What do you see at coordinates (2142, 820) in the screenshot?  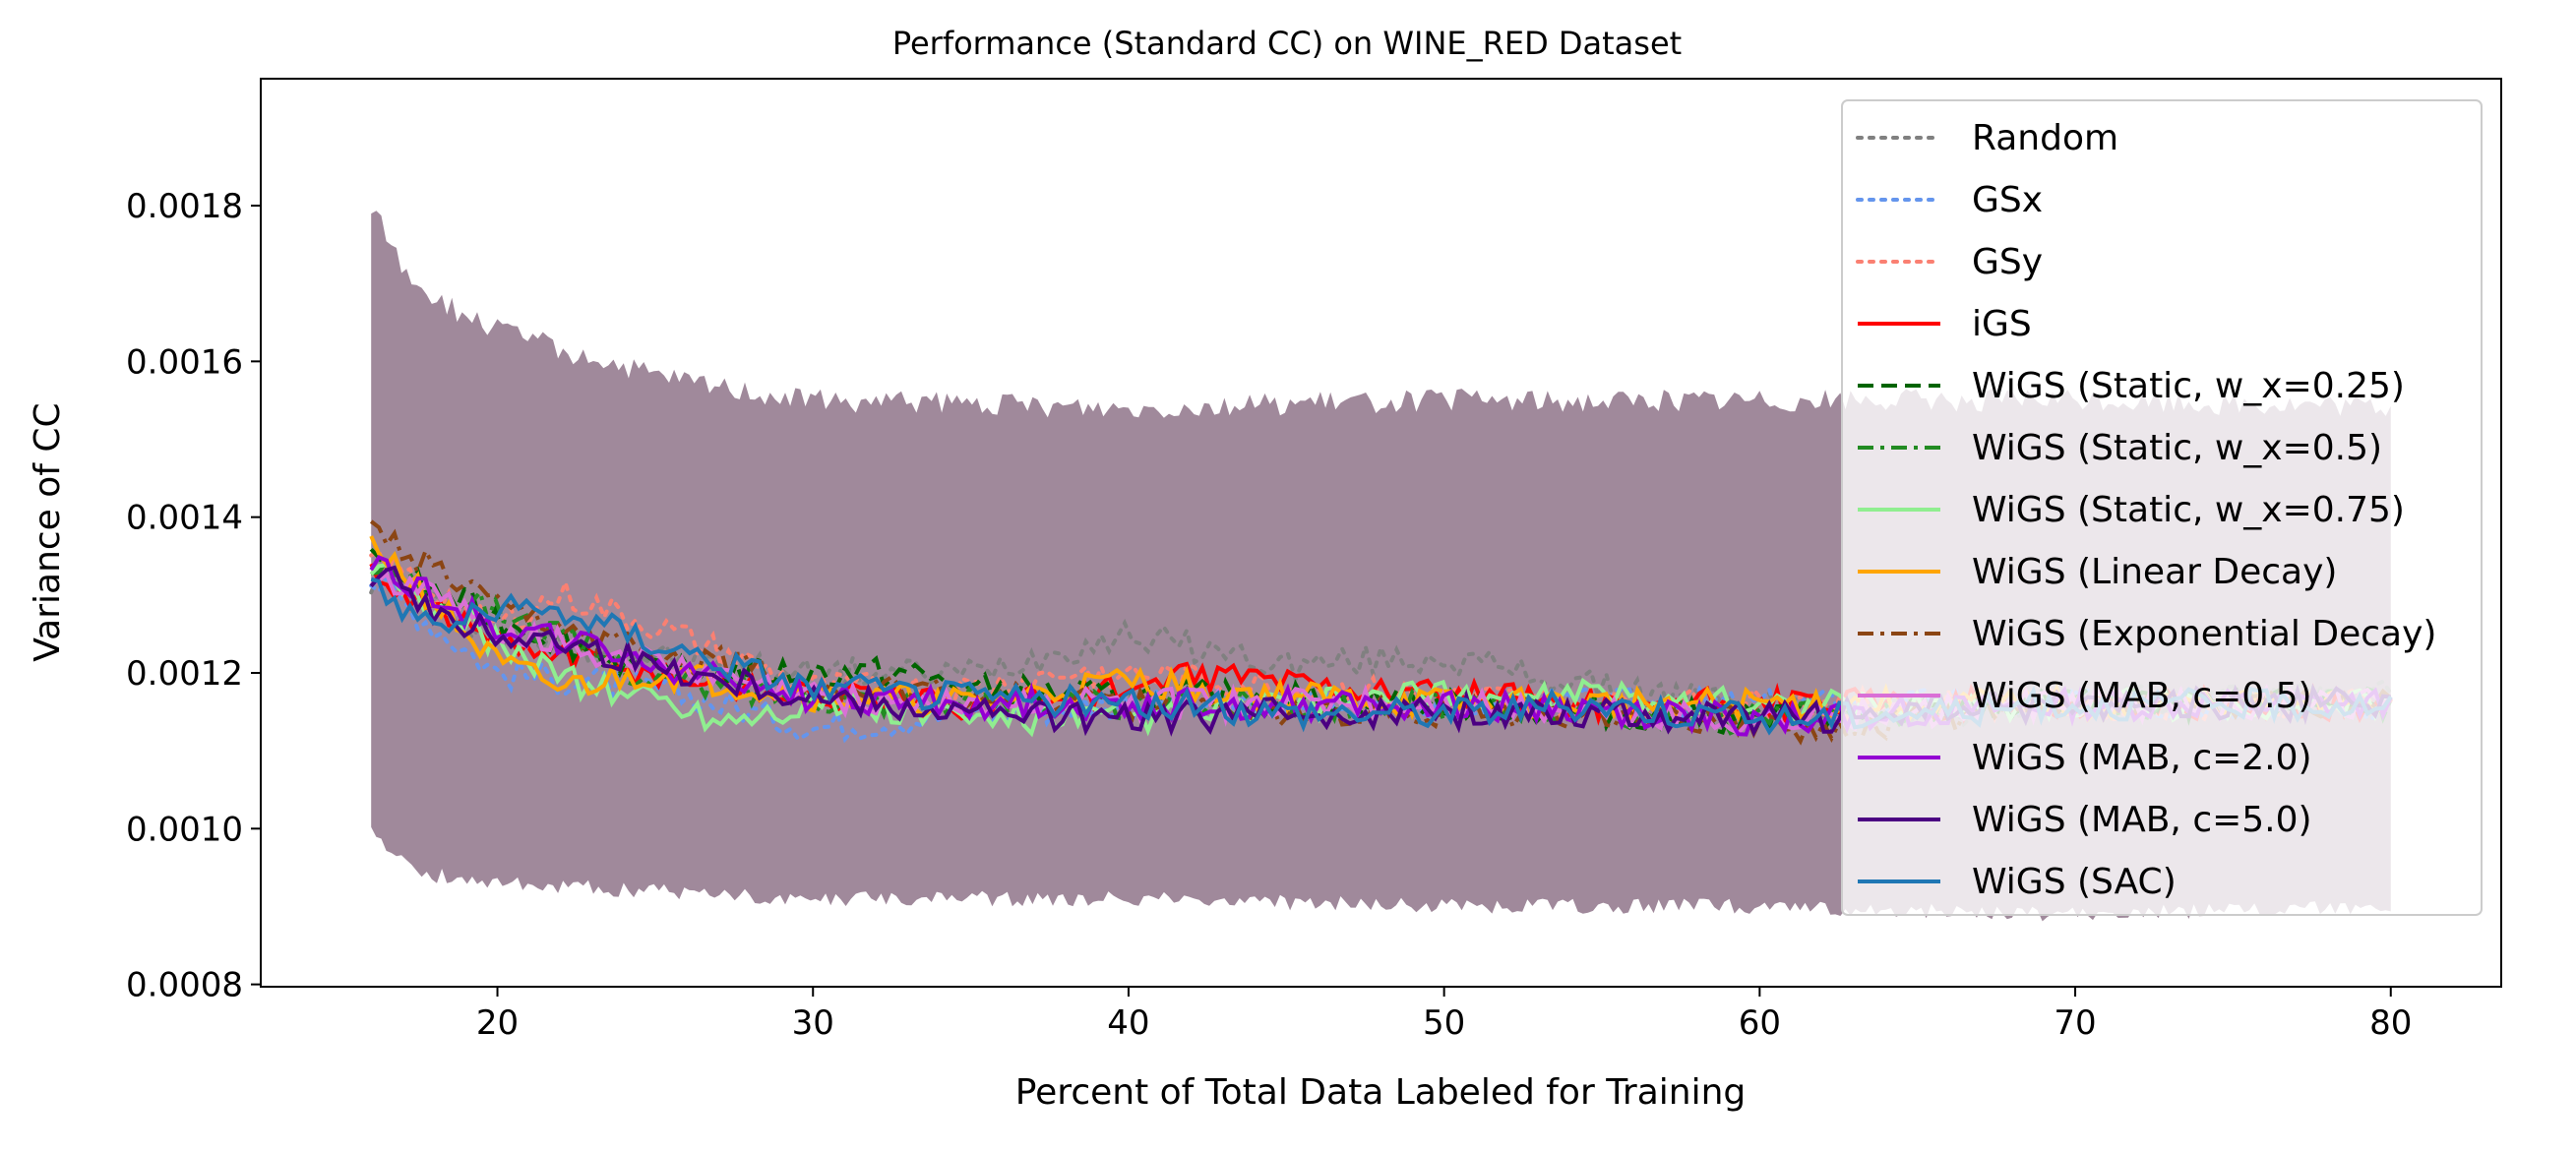 I see `legend-label: WiGS (MAB, c=5.0)` at bounding box center [2142, 820].